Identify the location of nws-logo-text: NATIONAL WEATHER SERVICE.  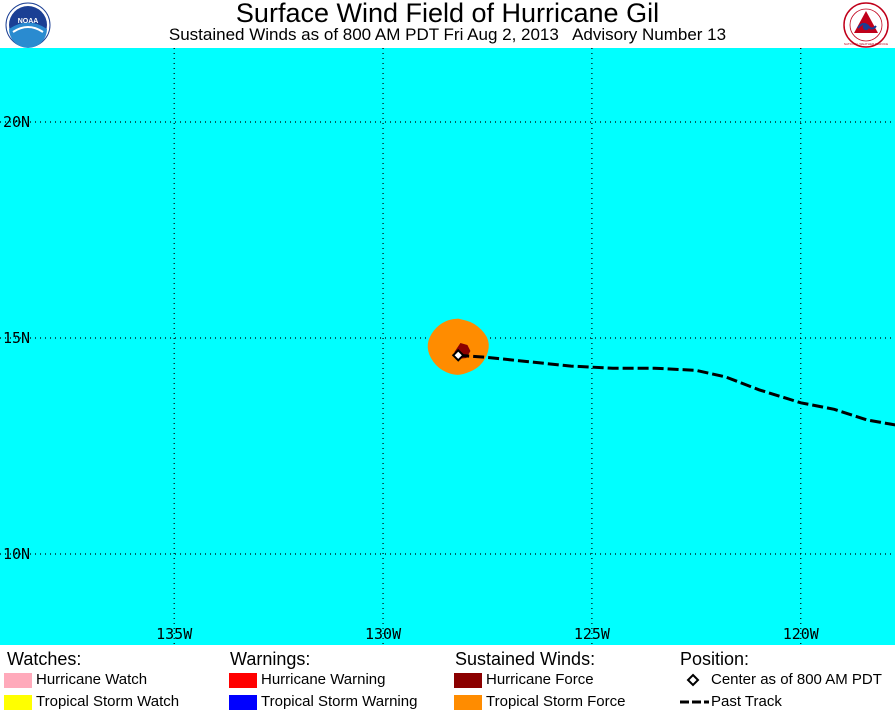
(866, 44).